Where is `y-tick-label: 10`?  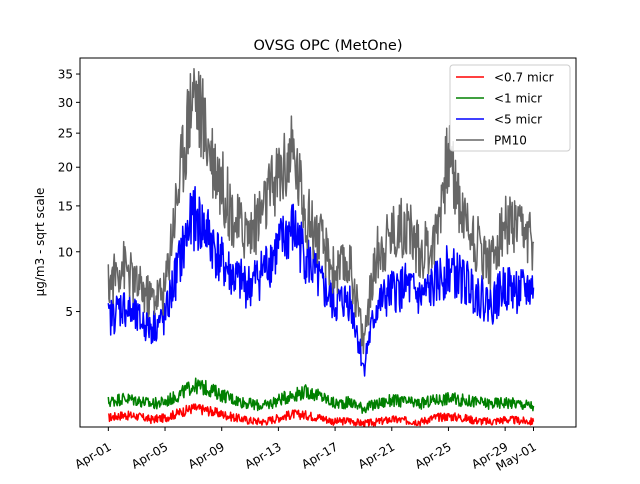 y-tick-label: 10 is located at coordinates (65, 252).